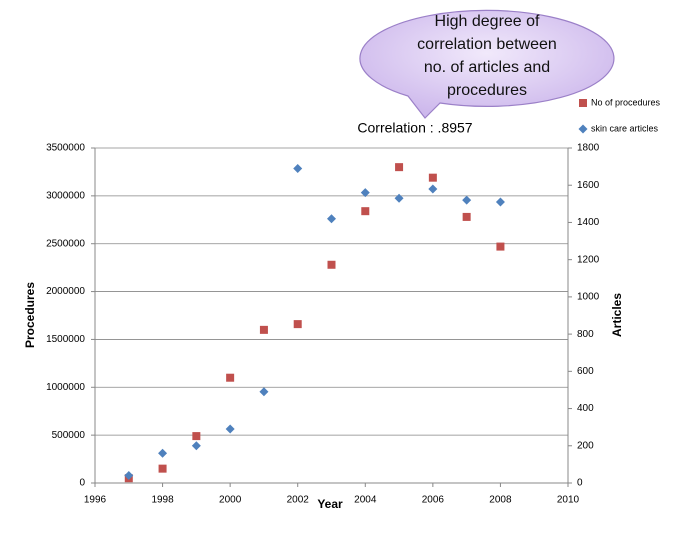  Describe the element at coordinates (433, 500) in the screenshot. I see `x-tick-label: 2006` at that location.